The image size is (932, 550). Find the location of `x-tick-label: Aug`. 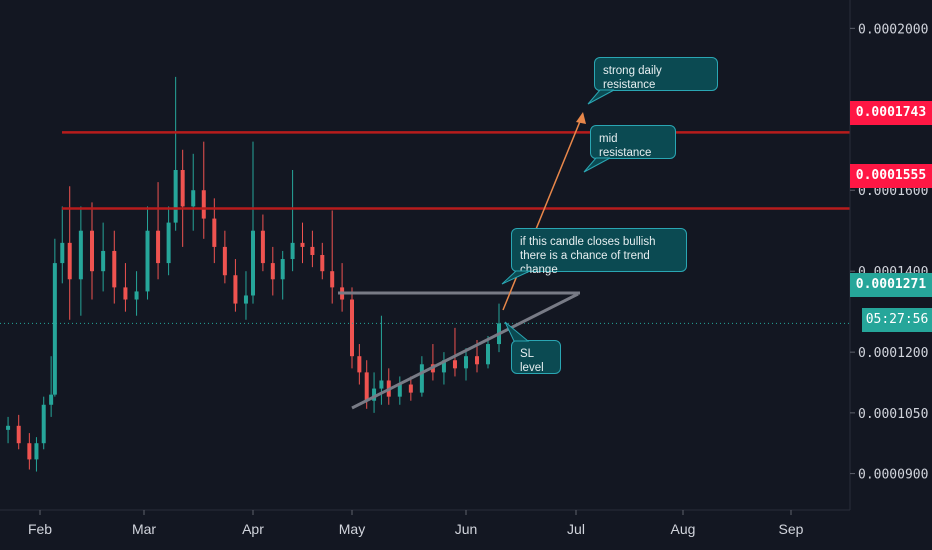

x-tick-label: Aug is located at coordinates (683, 529).